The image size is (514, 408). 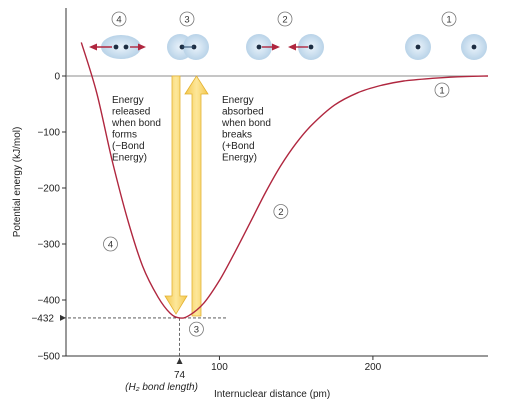 What do you see at coordinates (117, 35) in the screenshot?
I see `atom-diagram-4: 4` at bounding box center [117, 35].